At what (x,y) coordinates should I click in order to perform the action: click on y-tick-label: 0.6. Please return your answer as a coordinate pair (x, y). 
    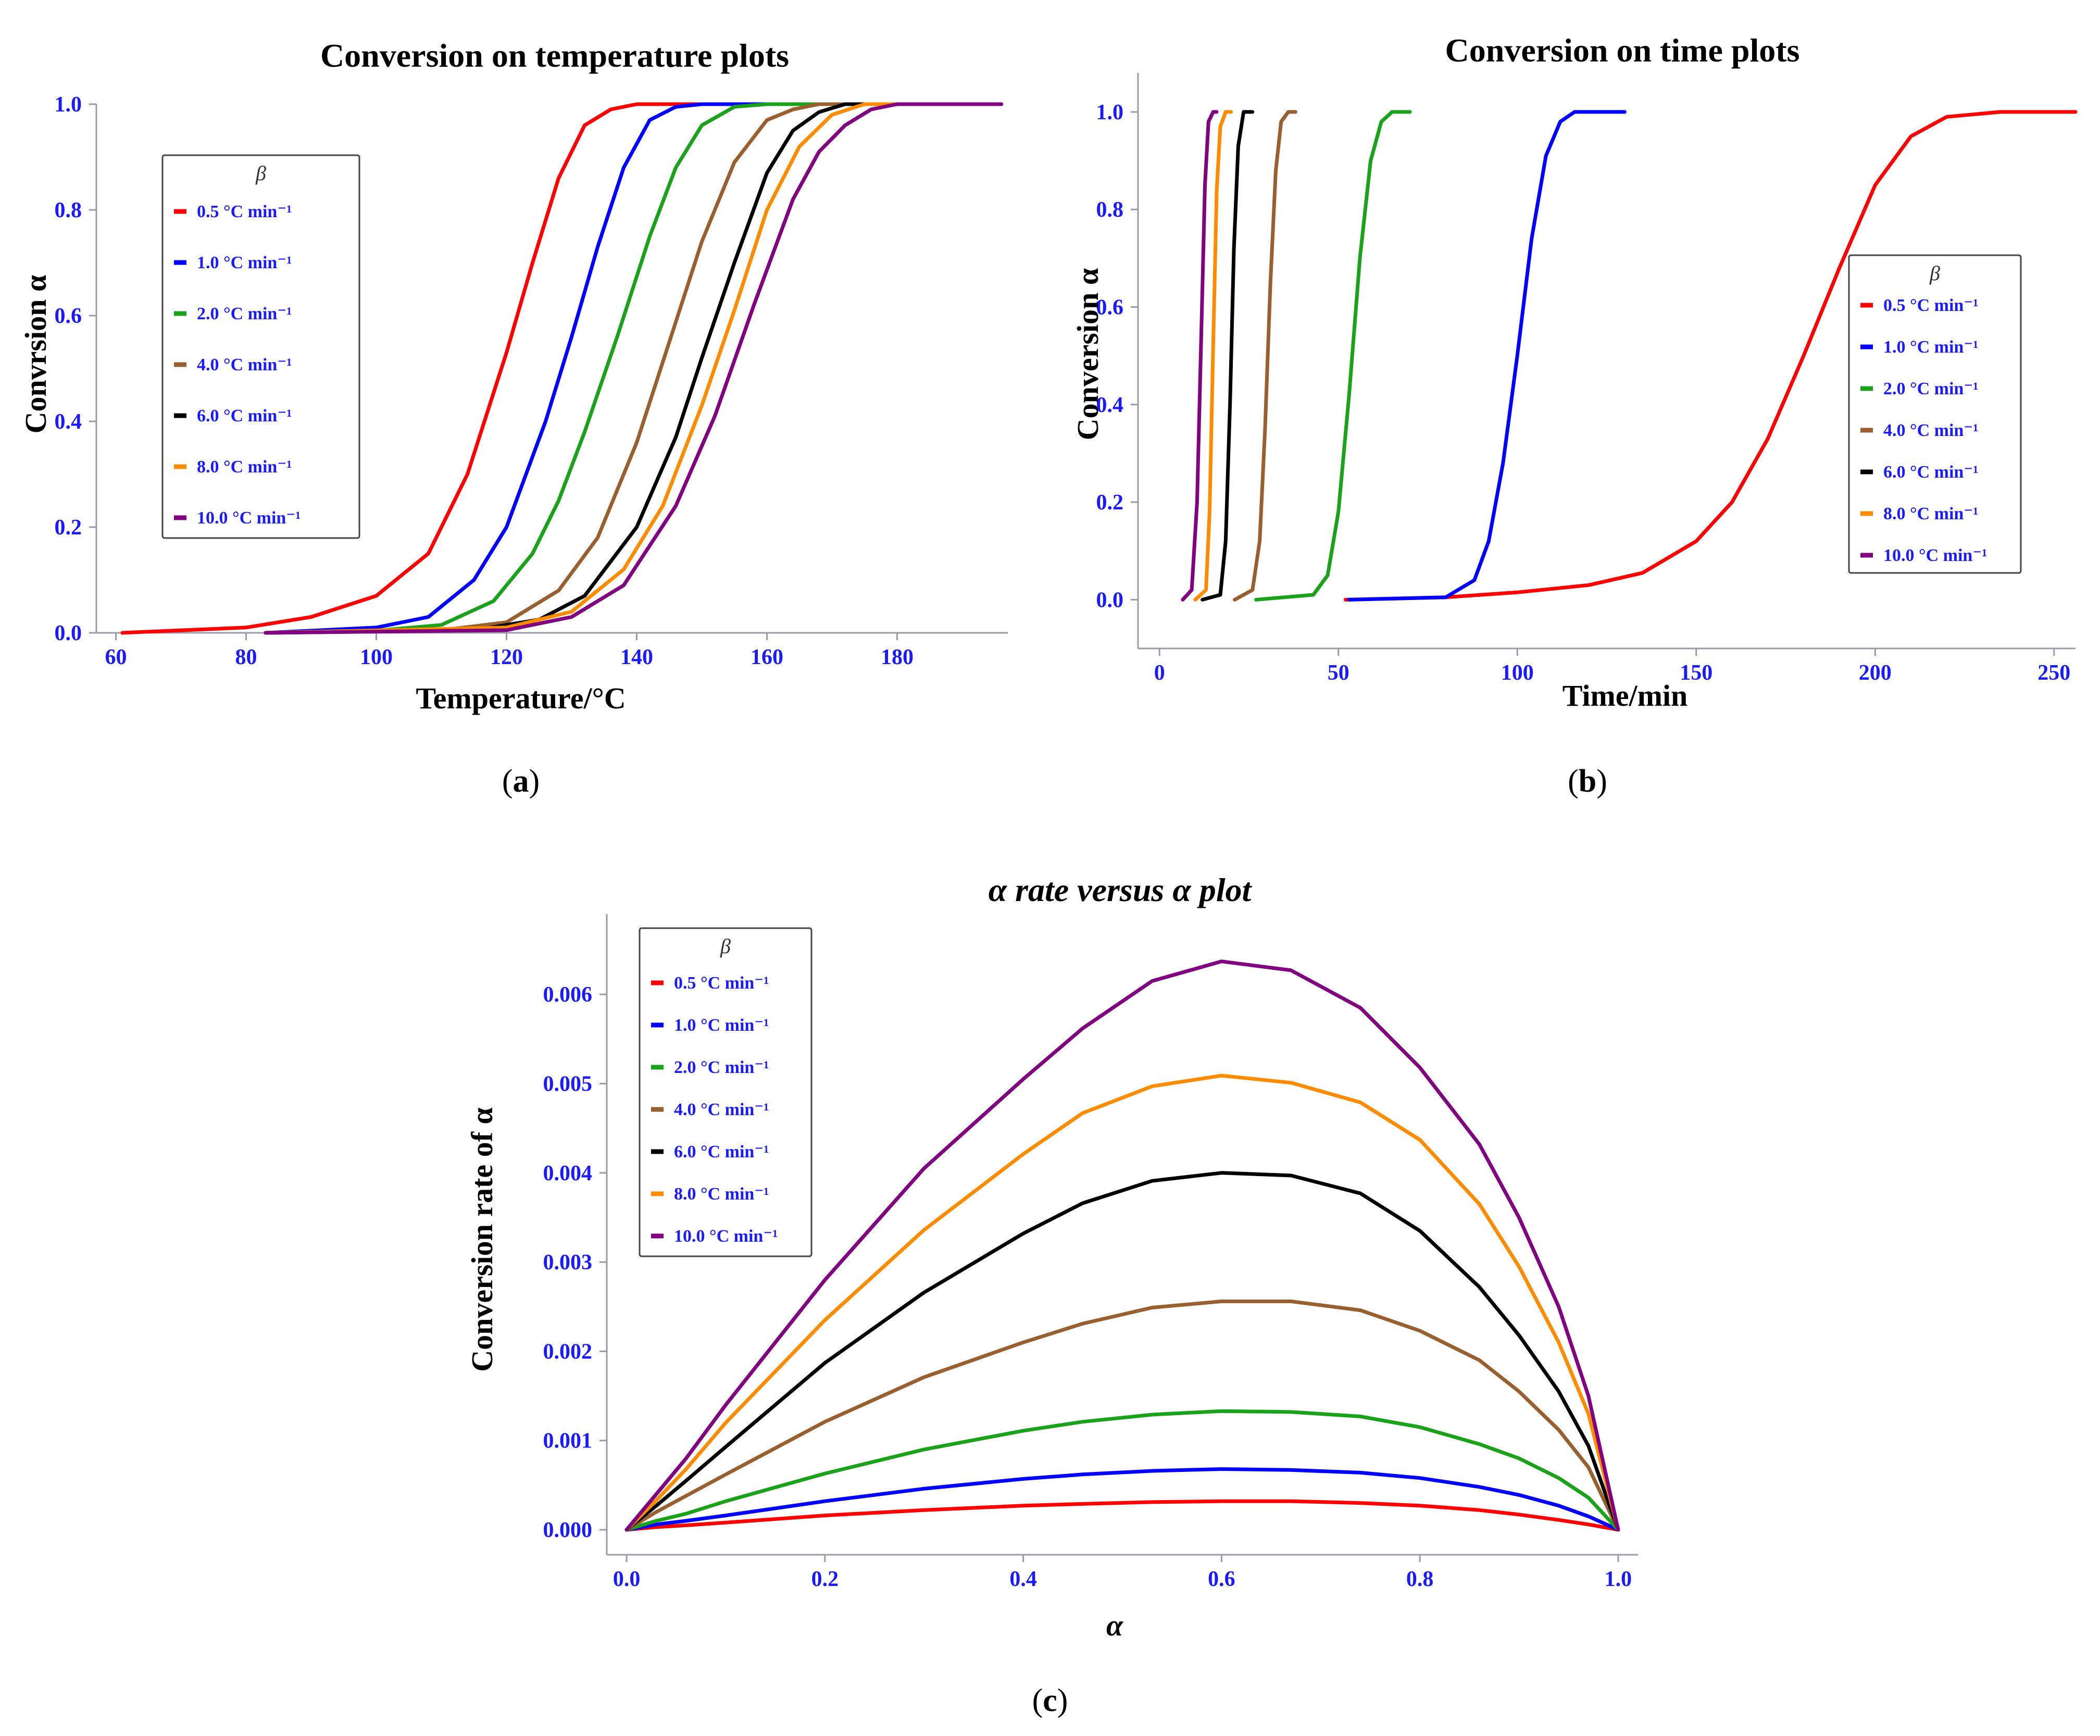
    Looking at the image, I should click on (68, 316).